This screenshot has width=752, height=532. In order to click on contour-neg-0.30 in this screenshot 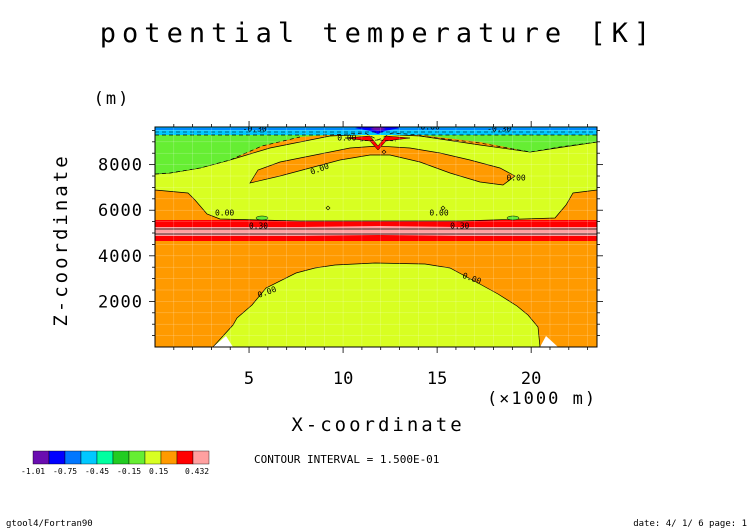, I will do `click(376, 136)`.